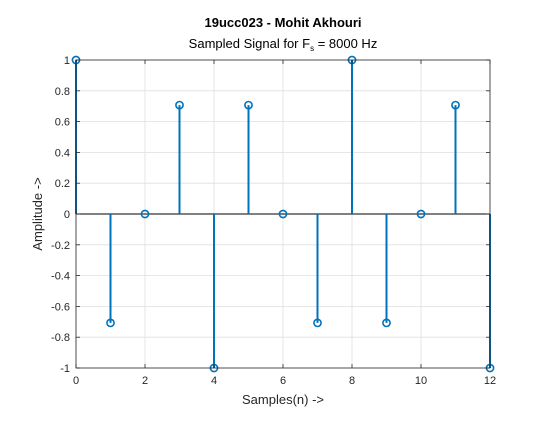 This screenshot has height=432, width=551. Describe the element at coordinates (145, 381) in the screenshot. I see `x-tick-label: 2` at that location.